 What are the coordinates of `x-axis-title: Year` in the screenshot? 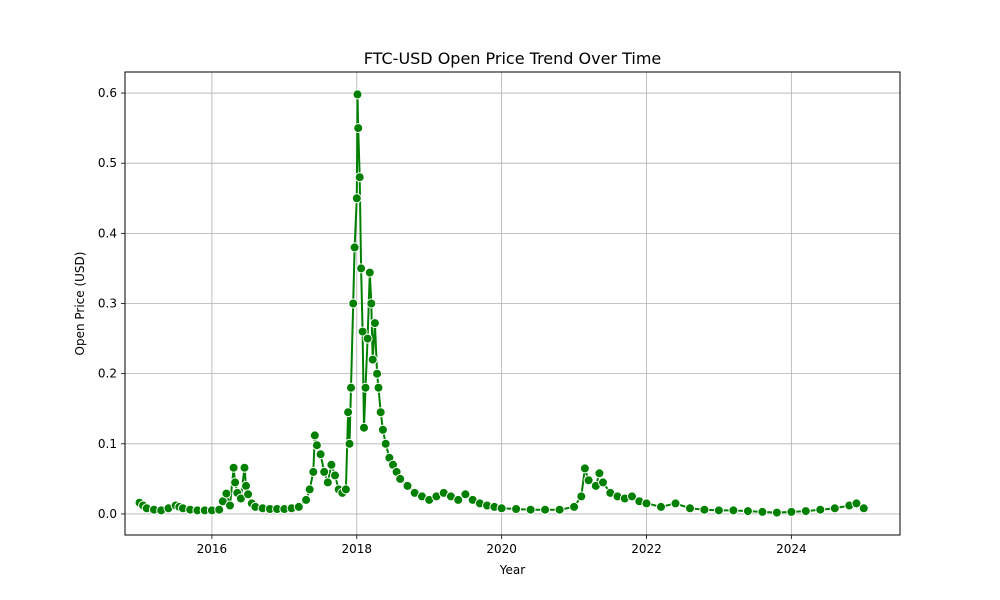 It's located at (512, 570).